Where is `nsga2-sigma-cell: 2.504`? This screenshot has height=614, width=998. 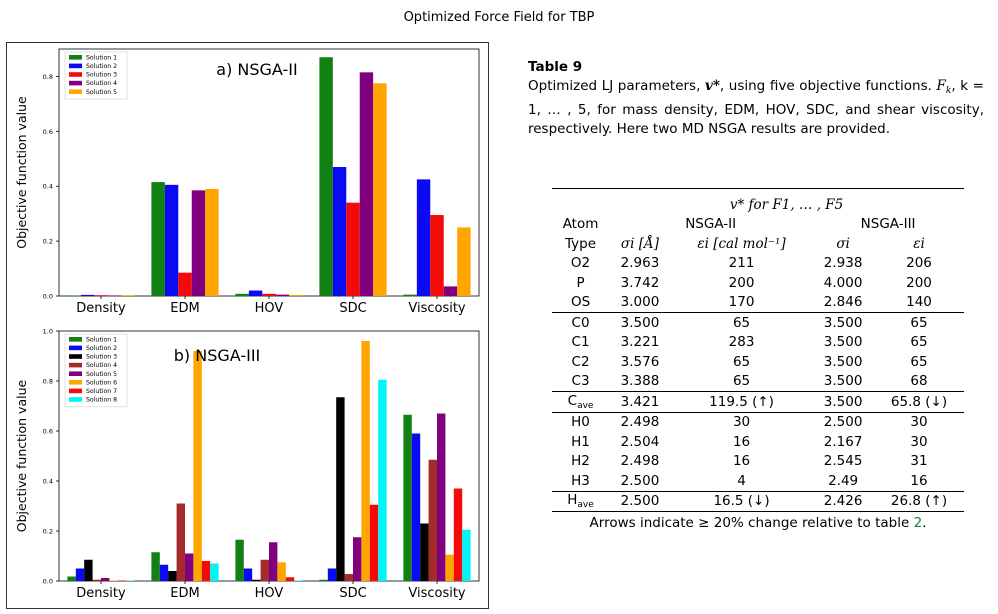 nsga2-sigma-cell: 2.504 is located at coordinates (640, 441).